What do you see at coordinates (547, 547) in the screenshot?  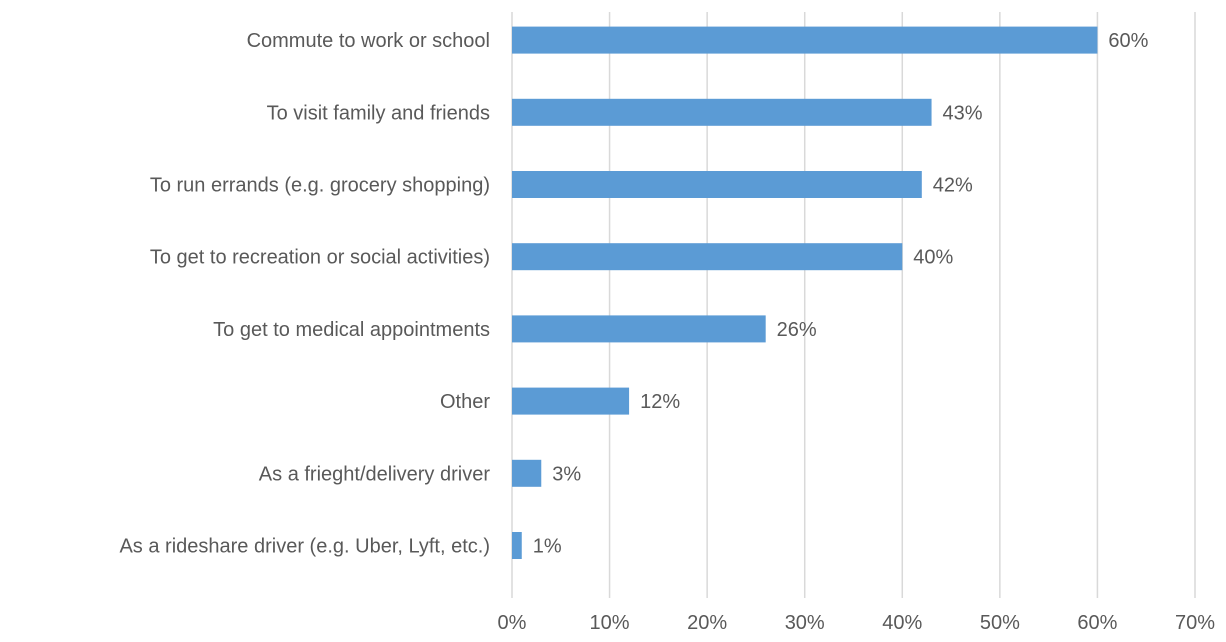 I see `data-label: 1%` at bounding box center [547, 547].